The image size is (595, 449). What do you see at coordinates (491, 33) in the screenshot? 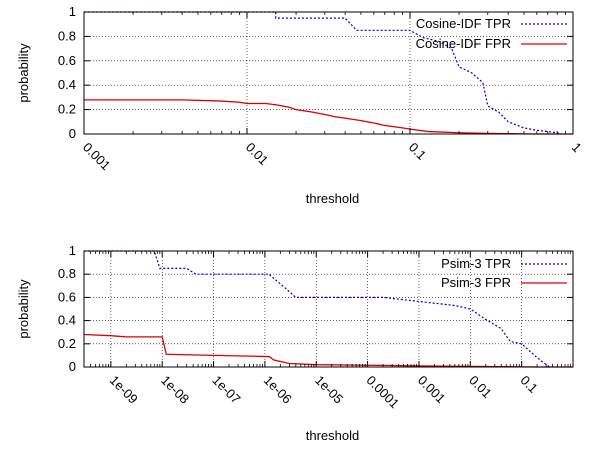
I see `legend: Cosine-IDF TPR Cosine-IDF FPR` at bounding box center [491, 33].